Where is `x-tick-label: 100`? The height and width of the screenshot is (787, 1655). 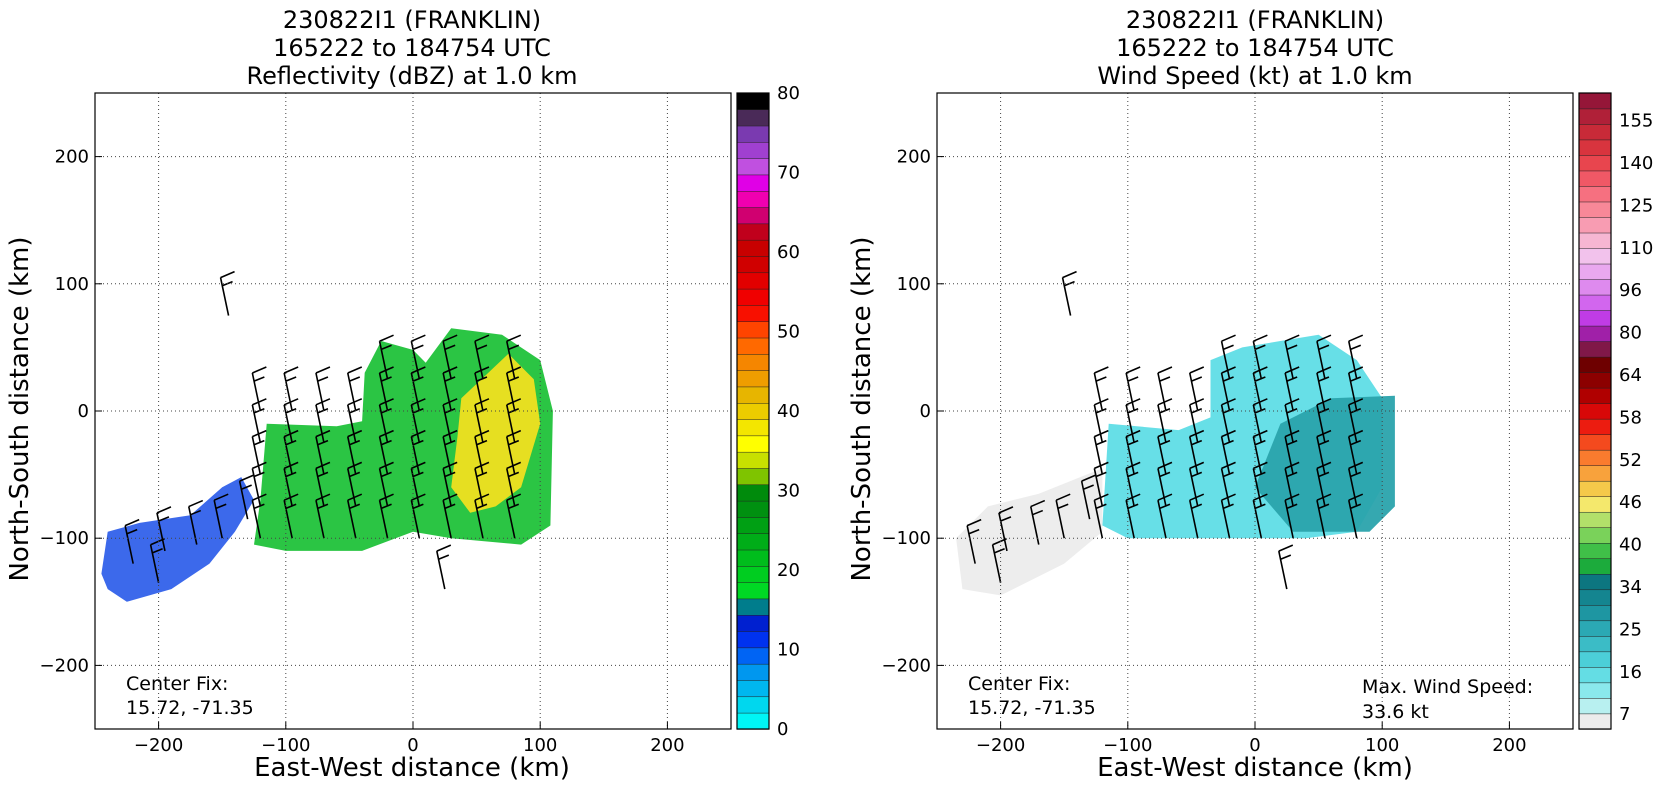
x-tick-label: 100 is located at coordinates (1382, 745).